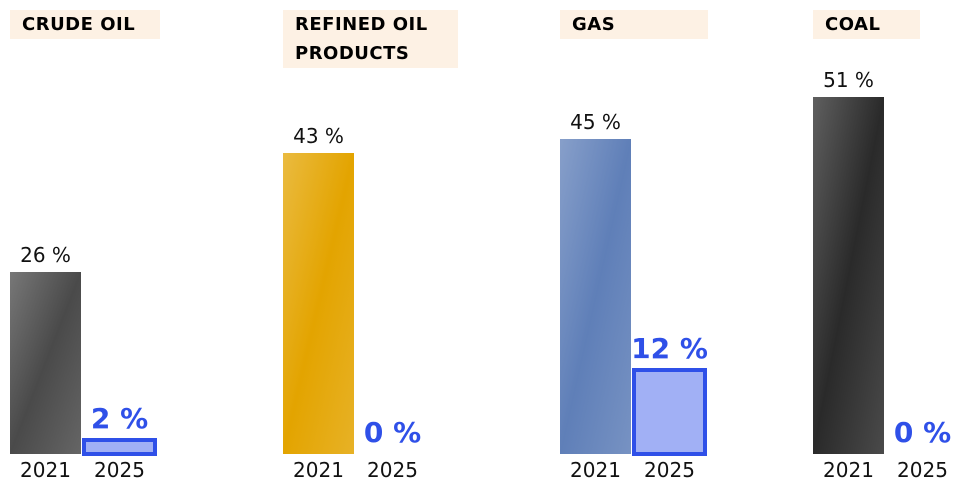  What do you see at coordinates (370, 39) in the screenshot?
I see `panel-title: REFINED OIL PRODUCTS` at bounding box center [370, 39].